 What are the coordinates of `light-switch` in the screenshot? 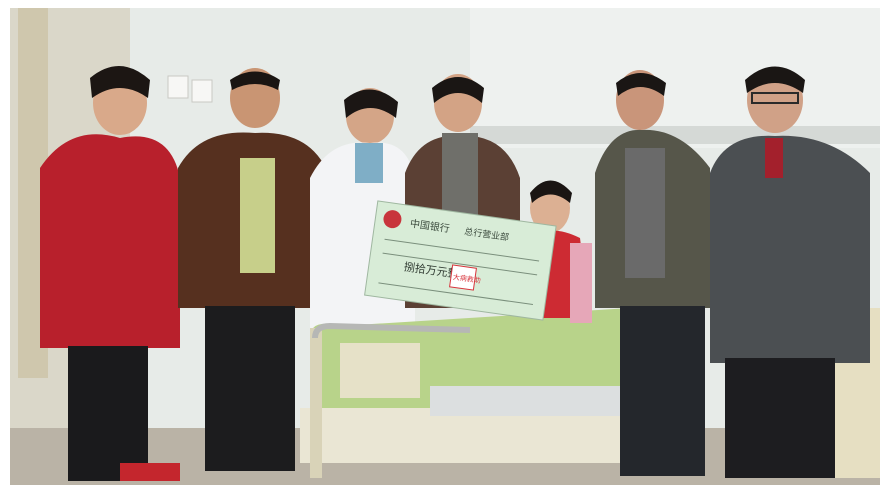 It's located at (178, 87).